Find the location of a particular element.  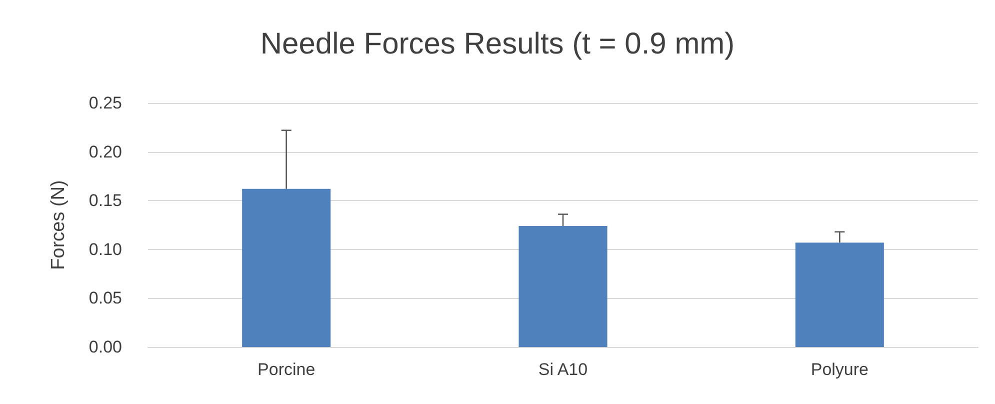

x-tick-label: Polyure is located at coordinates (839, 369).